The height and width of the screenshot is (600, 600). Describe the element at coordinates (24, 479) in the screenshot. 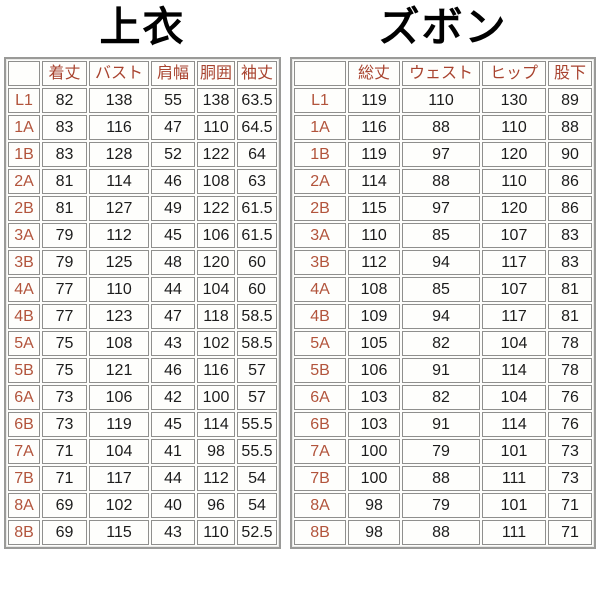

I see `size-label: 7B` at that location.